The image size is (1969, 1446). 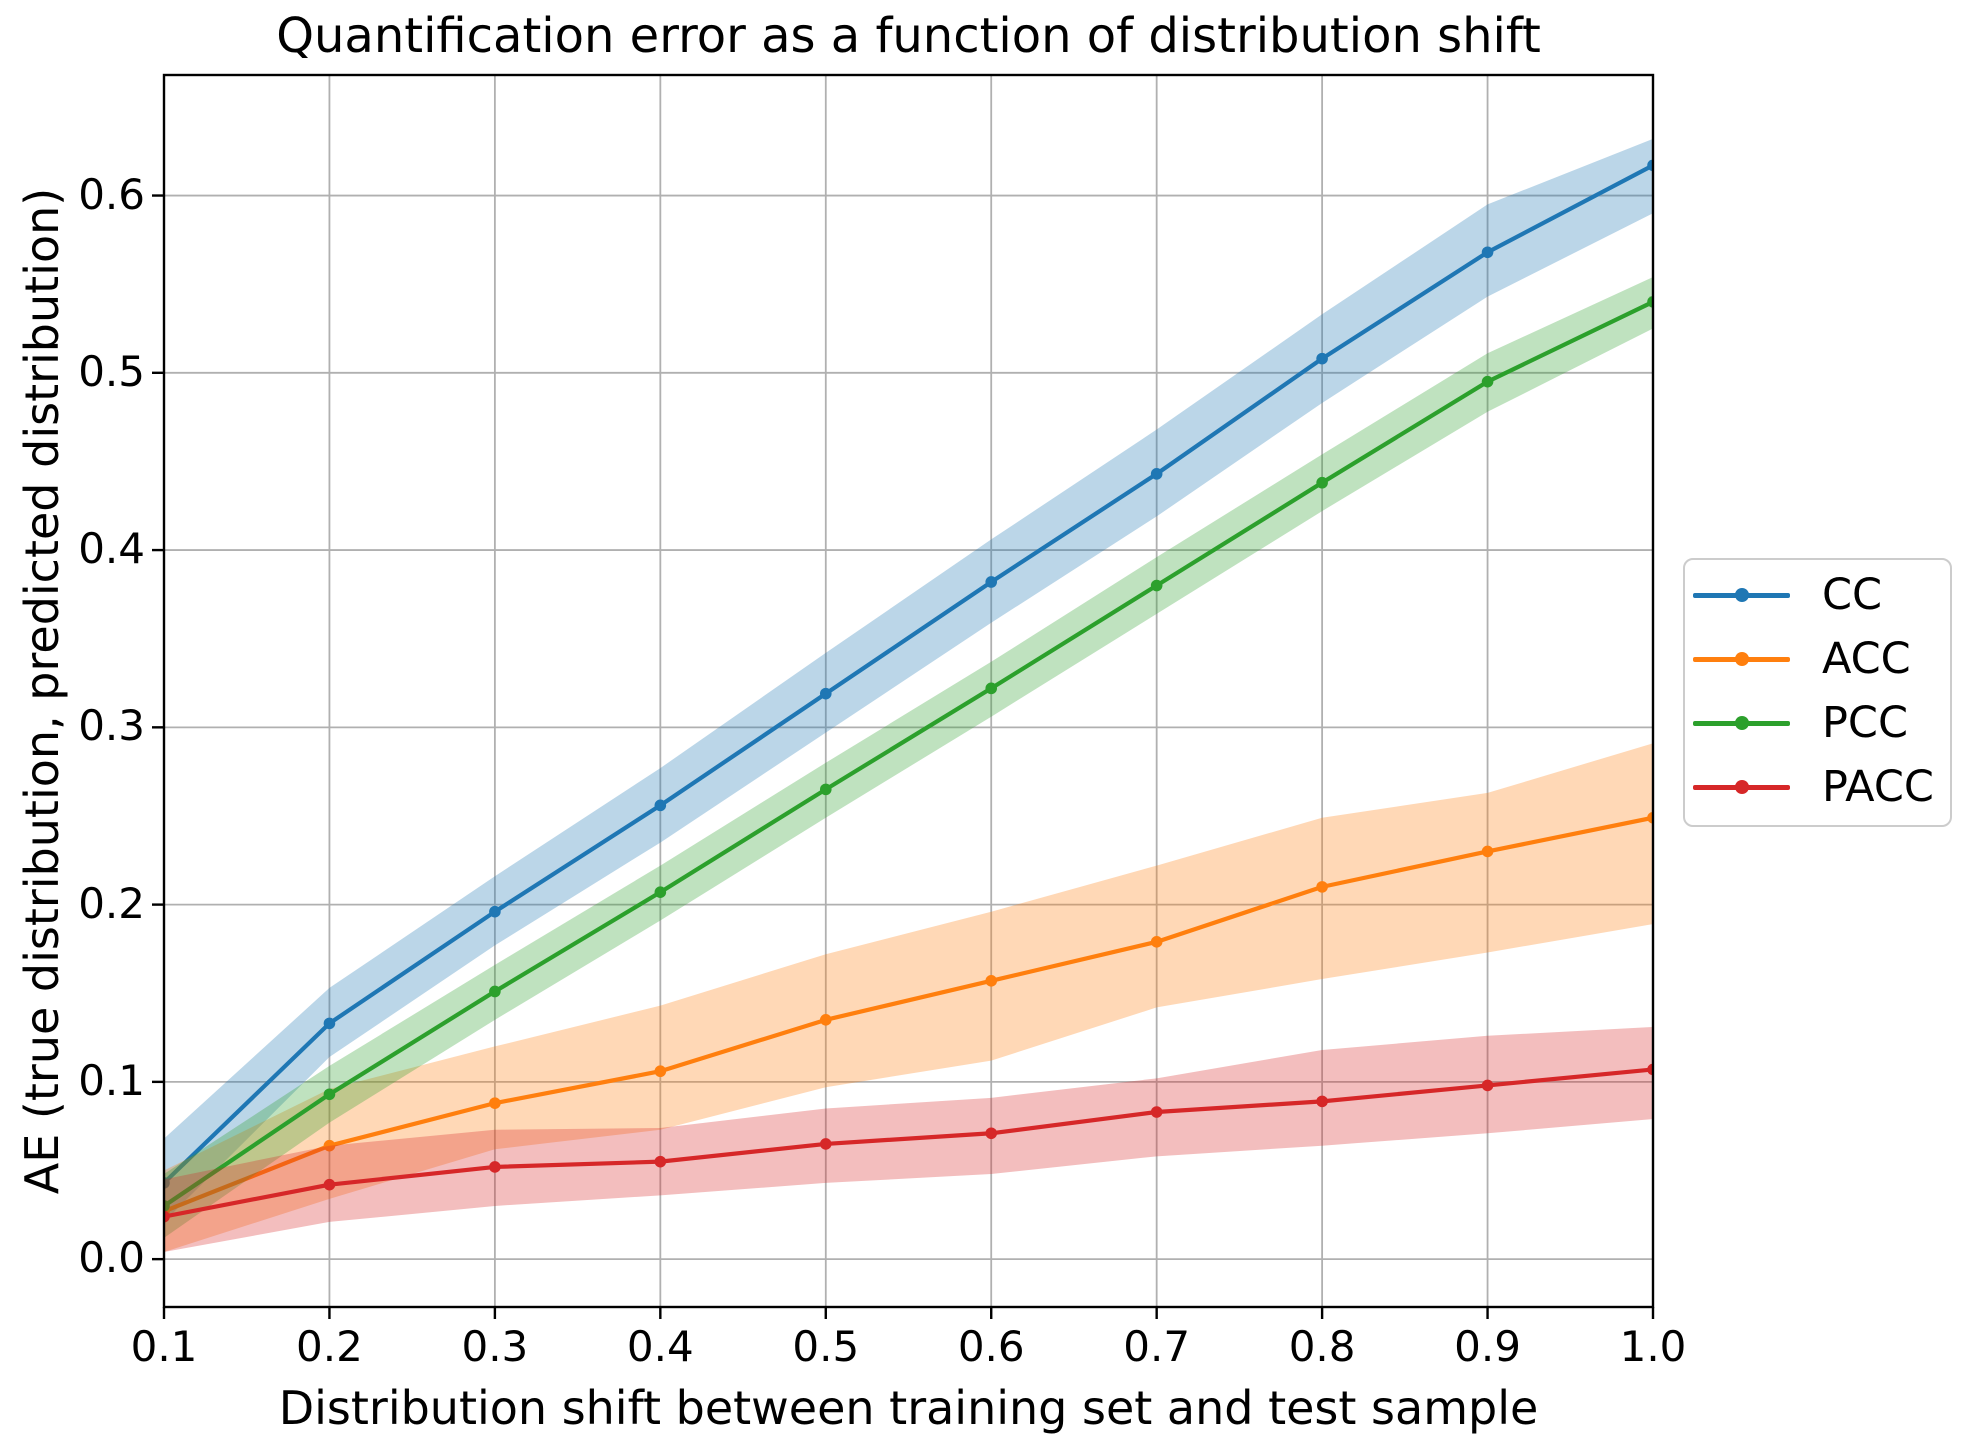 I want to click on x-tick-label: 0.9, so click(x=1487, y=1346).